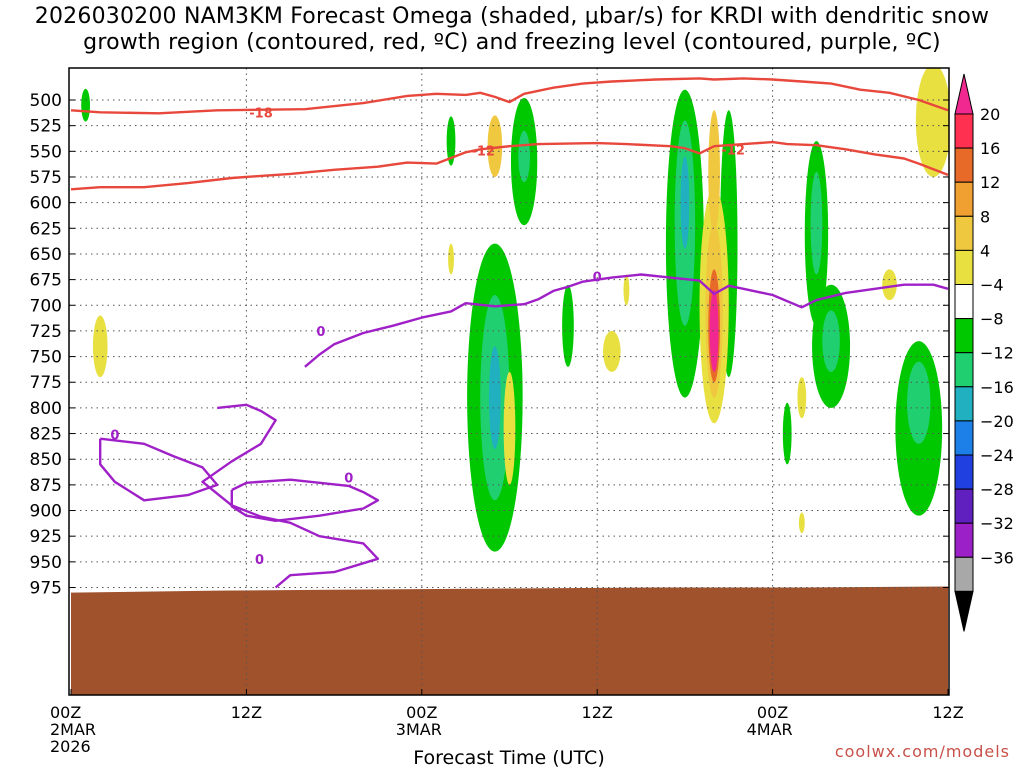 This screenshot has height=768, width=1024. Describe the element at coordinates (997, 421) in the screenshot. I see `colorbar-label-9: −20` at that location.